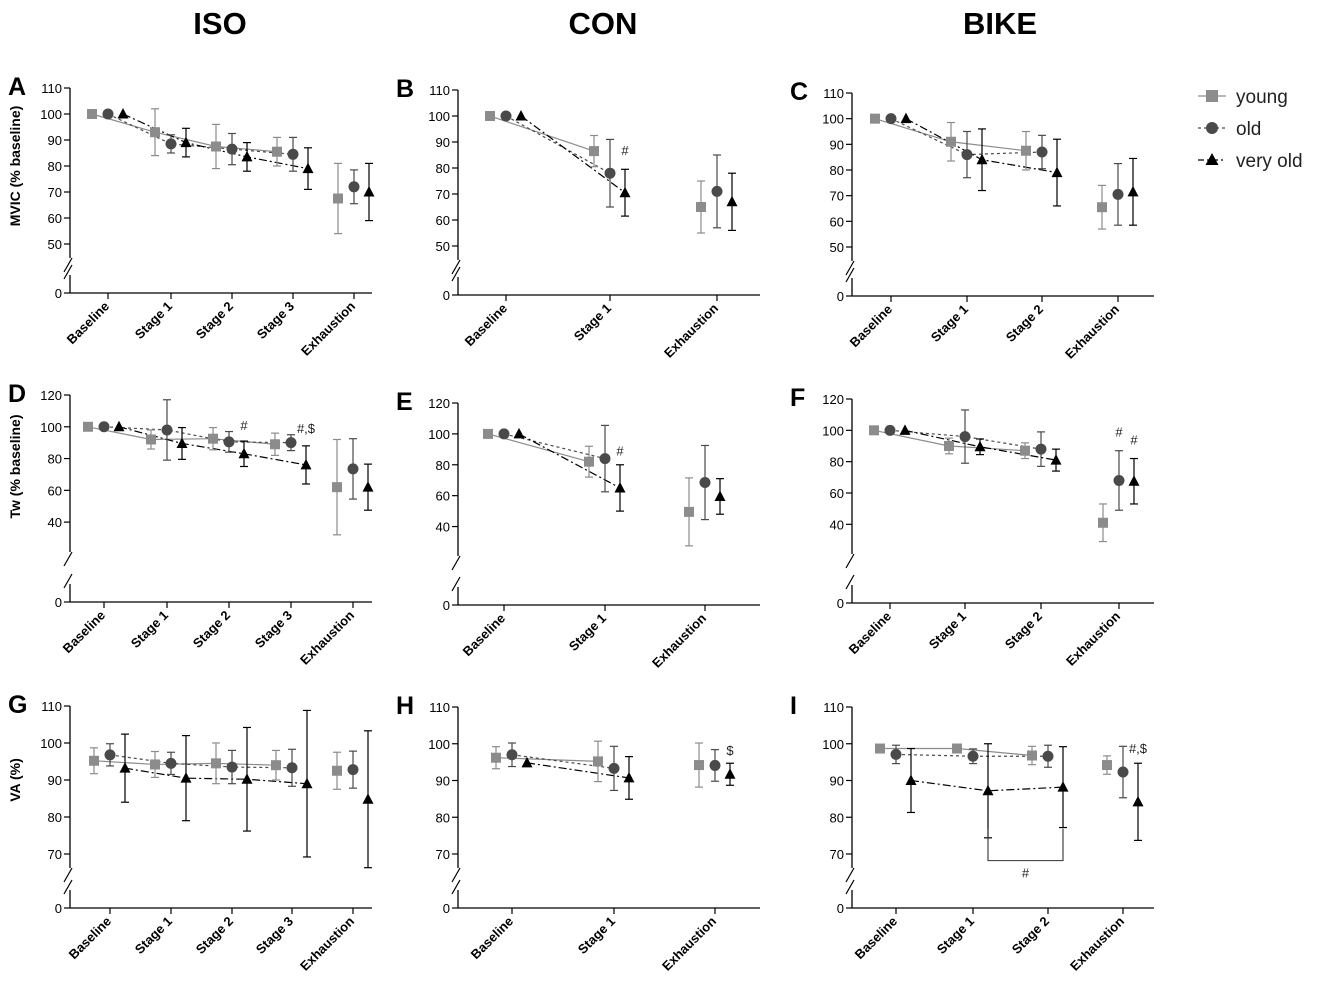 This screenshot has height=995, width=1322. What do you see at coordinates (273, 629) in the screenshot?
I see `x-tick-label: Stage 3` at bounding box center [273, 629].